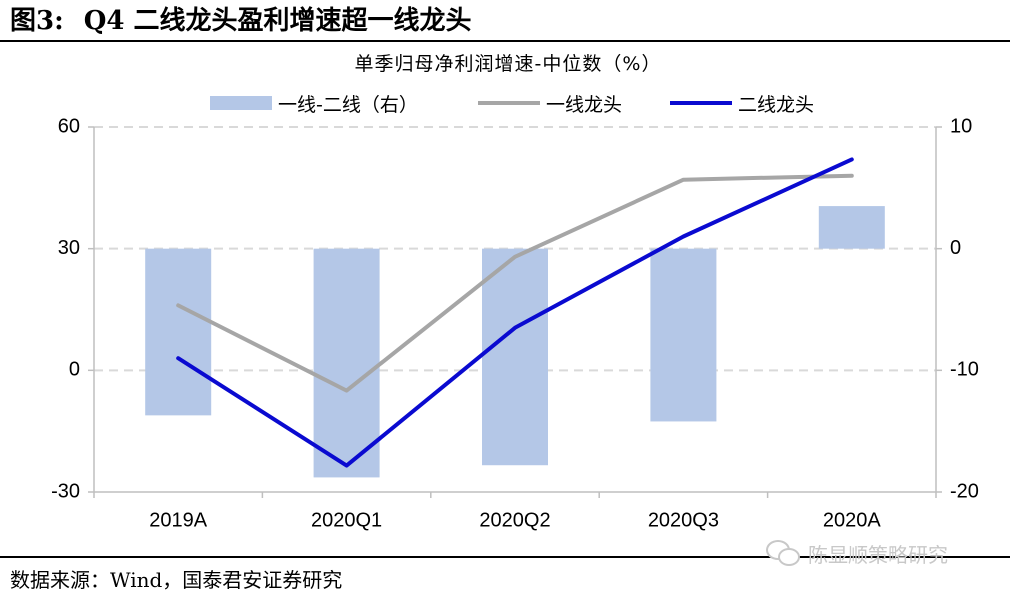 The height and width of the screenshot is (600, 1016). I want to click on y-left-tick-label: 30, so click(69, 248).